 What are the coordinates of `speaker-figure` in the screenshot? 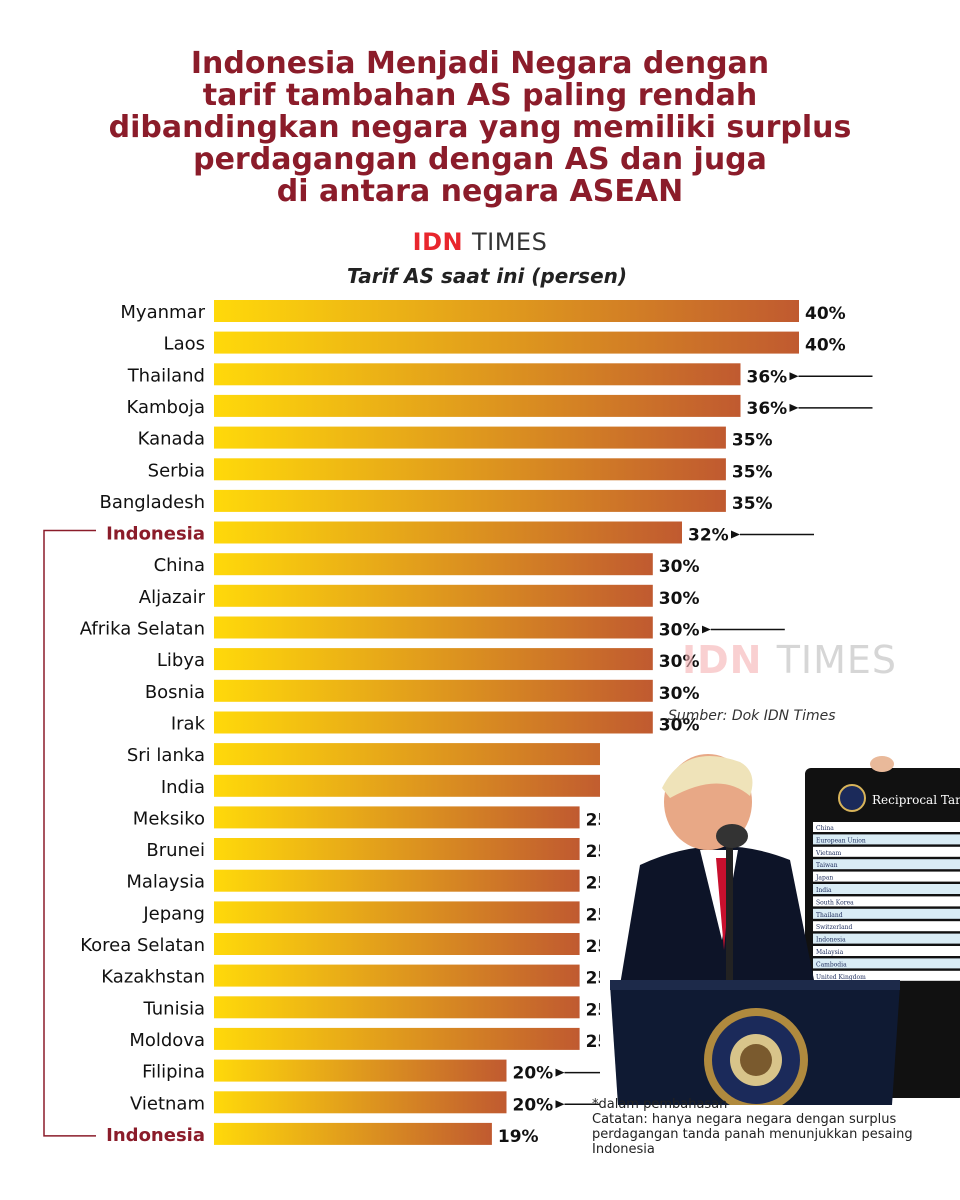 It's located at (717, 876).